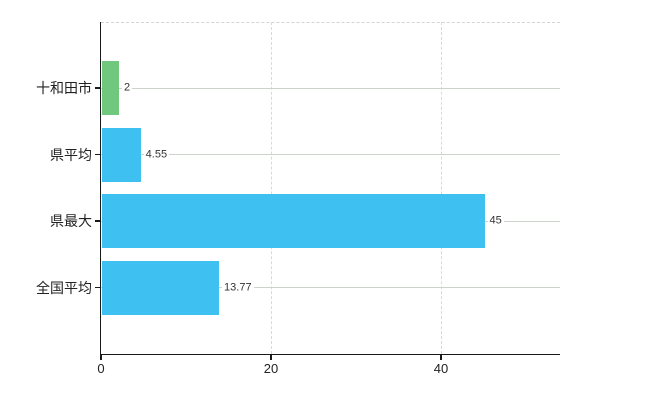 Image resolution: width=650 pixels, height=400 pixels. Describe the element at coordinates (156, 155) in the screenshot. I see `bar-value-label: 4.55` at that location.